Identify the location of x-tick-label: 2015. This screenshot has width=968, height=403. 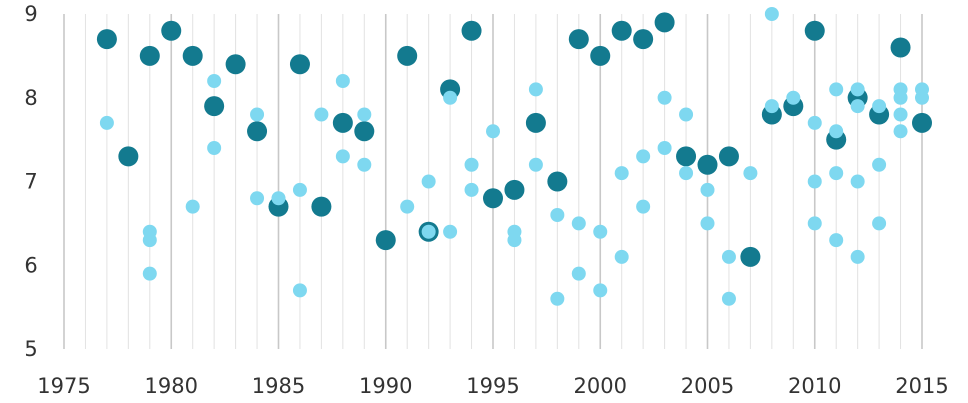
(921, 386).